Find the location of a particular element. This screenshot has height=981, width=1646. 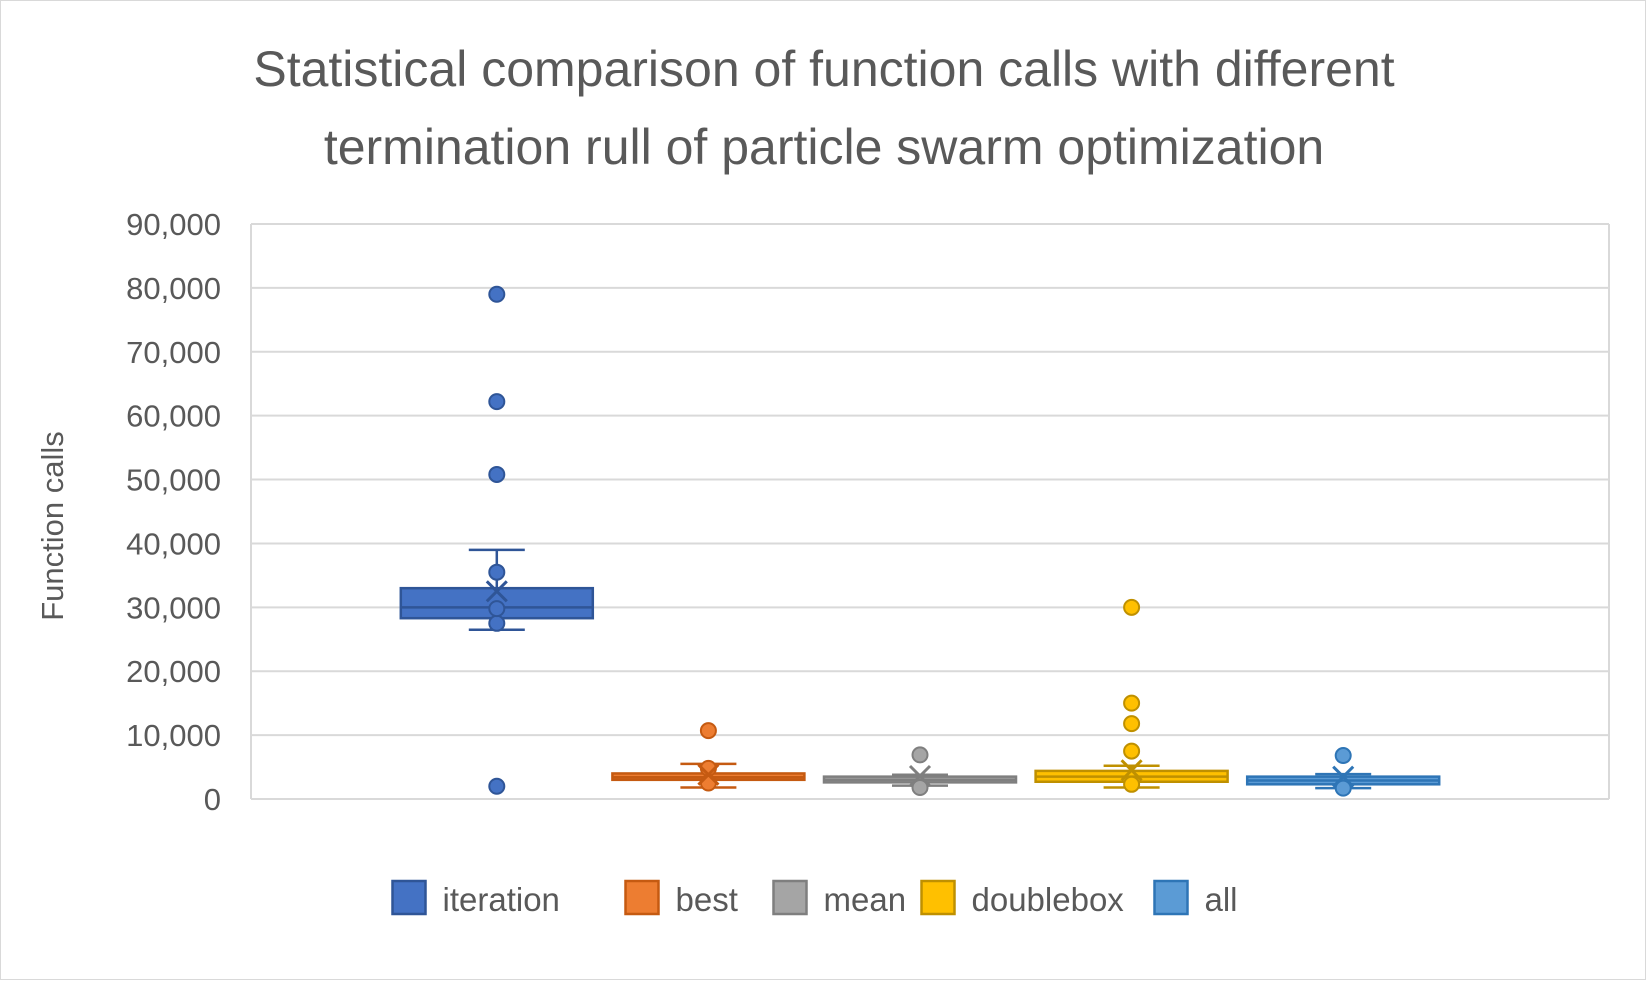

y-tick-label: 0 is located at coordinates (212, 799).